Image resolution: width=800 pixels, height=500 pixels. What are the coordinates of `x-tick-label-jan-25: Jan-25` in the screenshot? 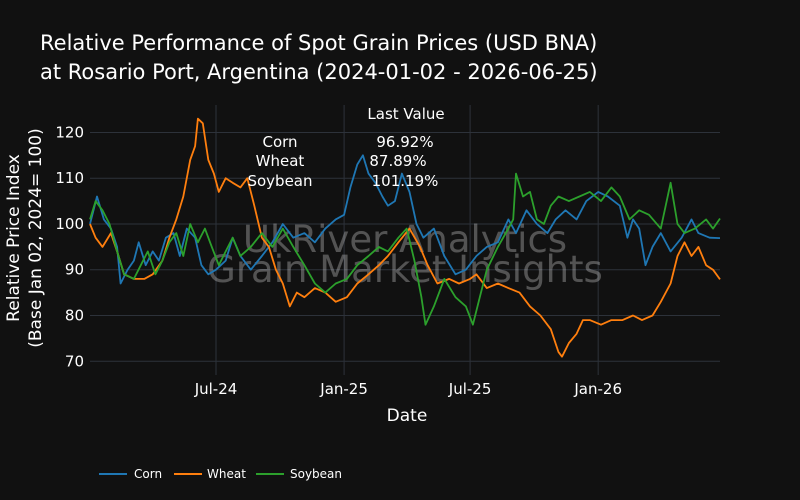 It's located at (343, 389).